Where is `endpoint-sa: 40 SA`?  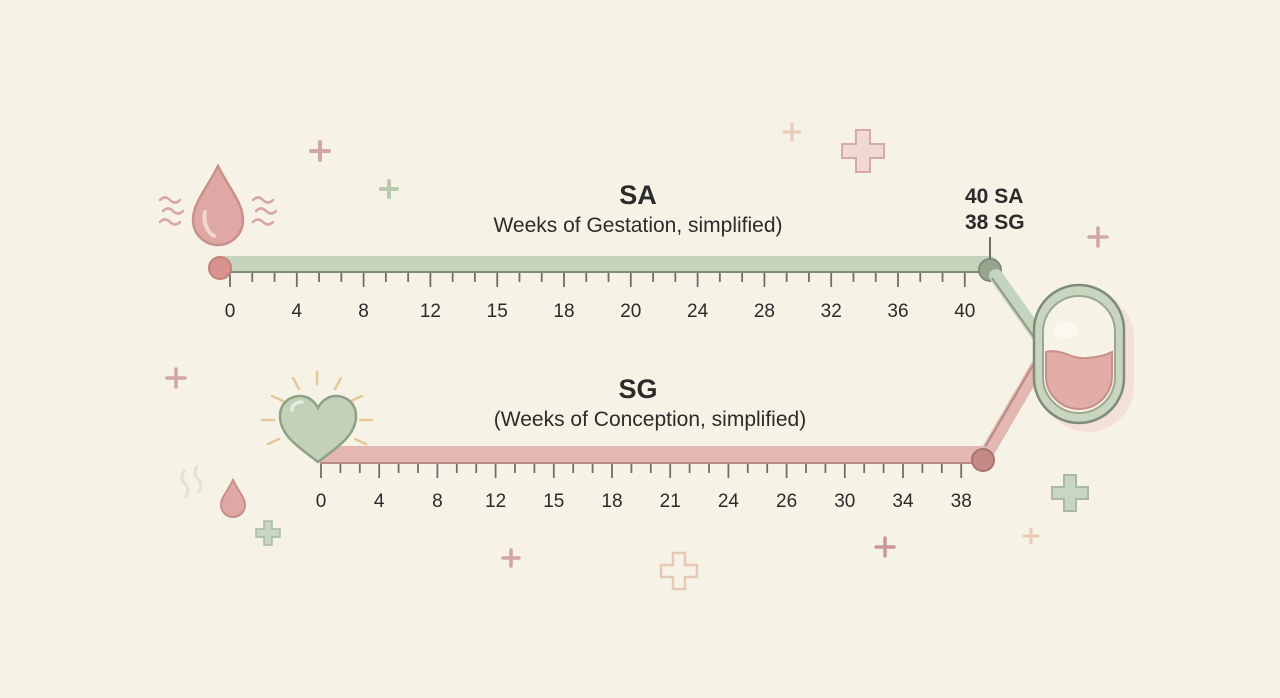
endpoint-sa: 40 SA is located at coordinates (994, 196).